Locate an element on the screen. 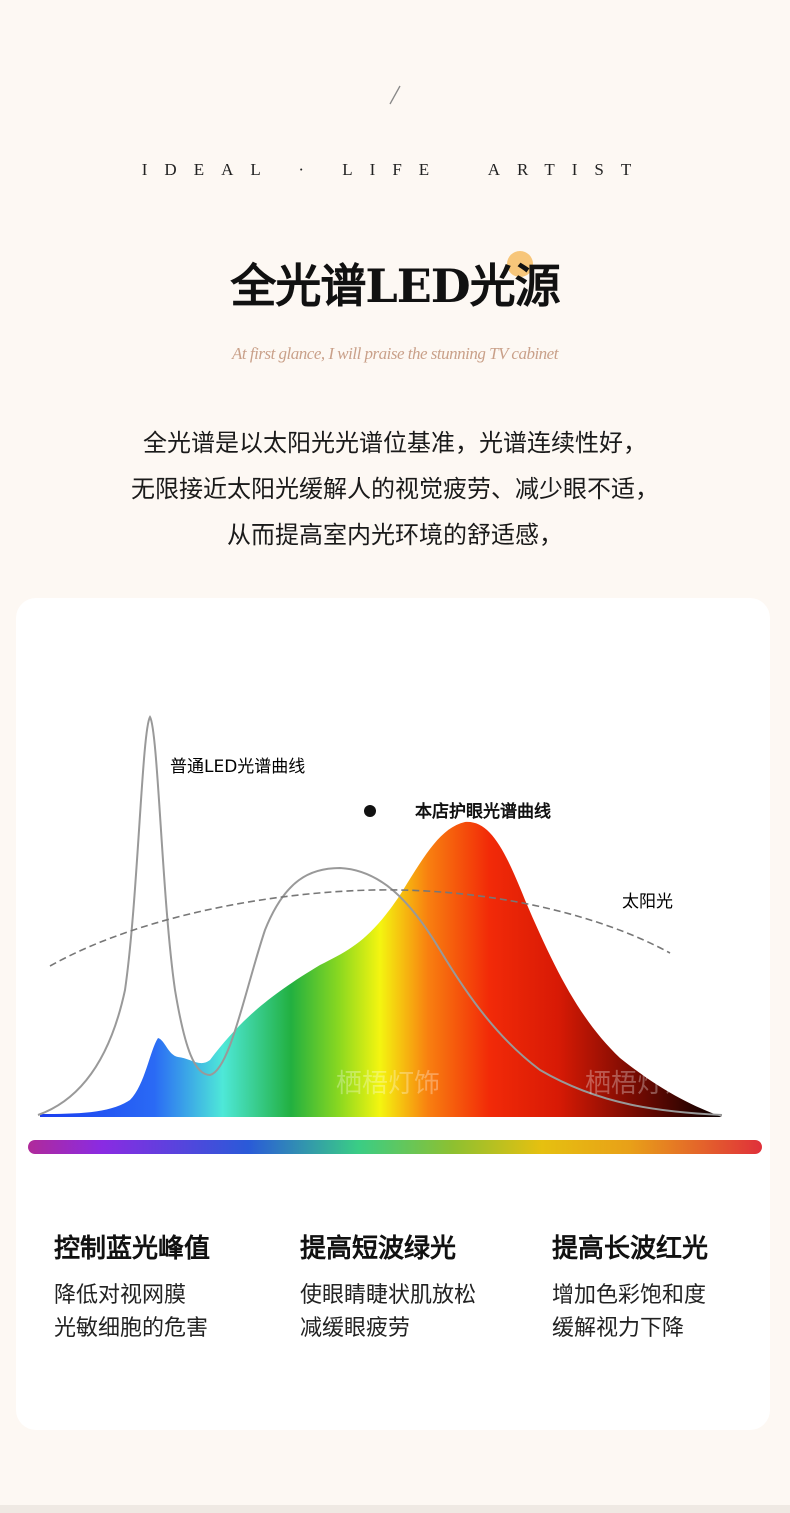  feature-text: 缓解视力下降 is located at coordinates (618, 1328).